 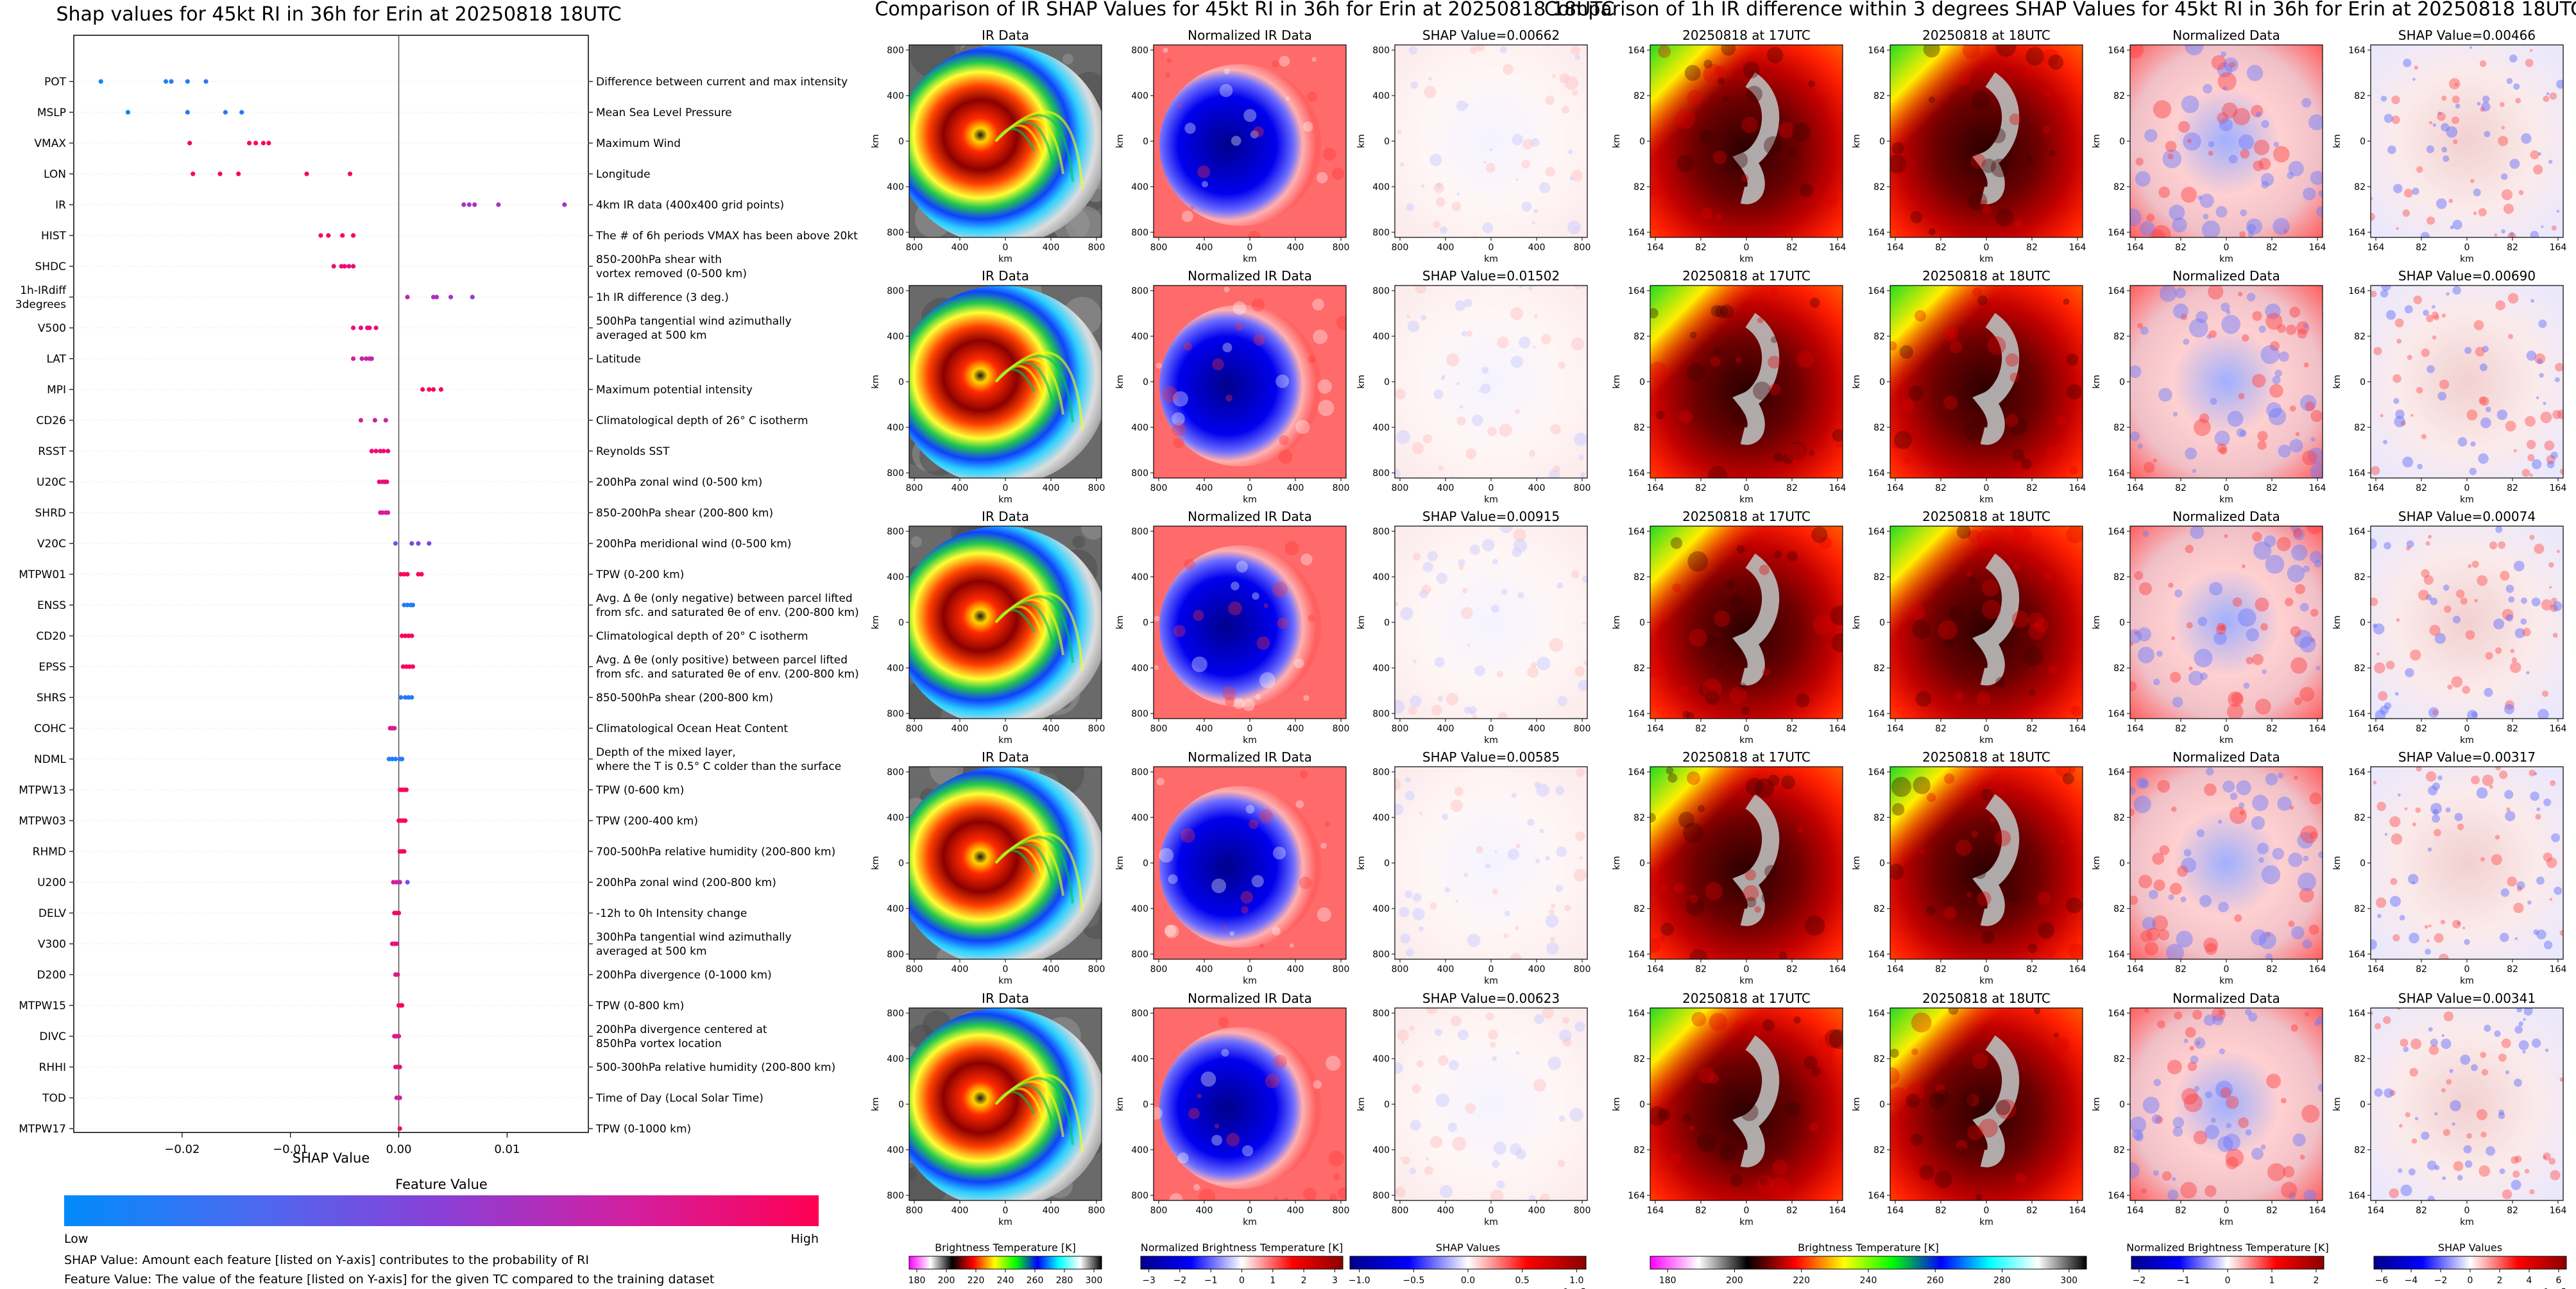 What do you see at coordinates (1005, 1248) in the screenshot?
I see `colorbar-label: Brightness Temperature [K]` at bounding box center [1005, 1248].